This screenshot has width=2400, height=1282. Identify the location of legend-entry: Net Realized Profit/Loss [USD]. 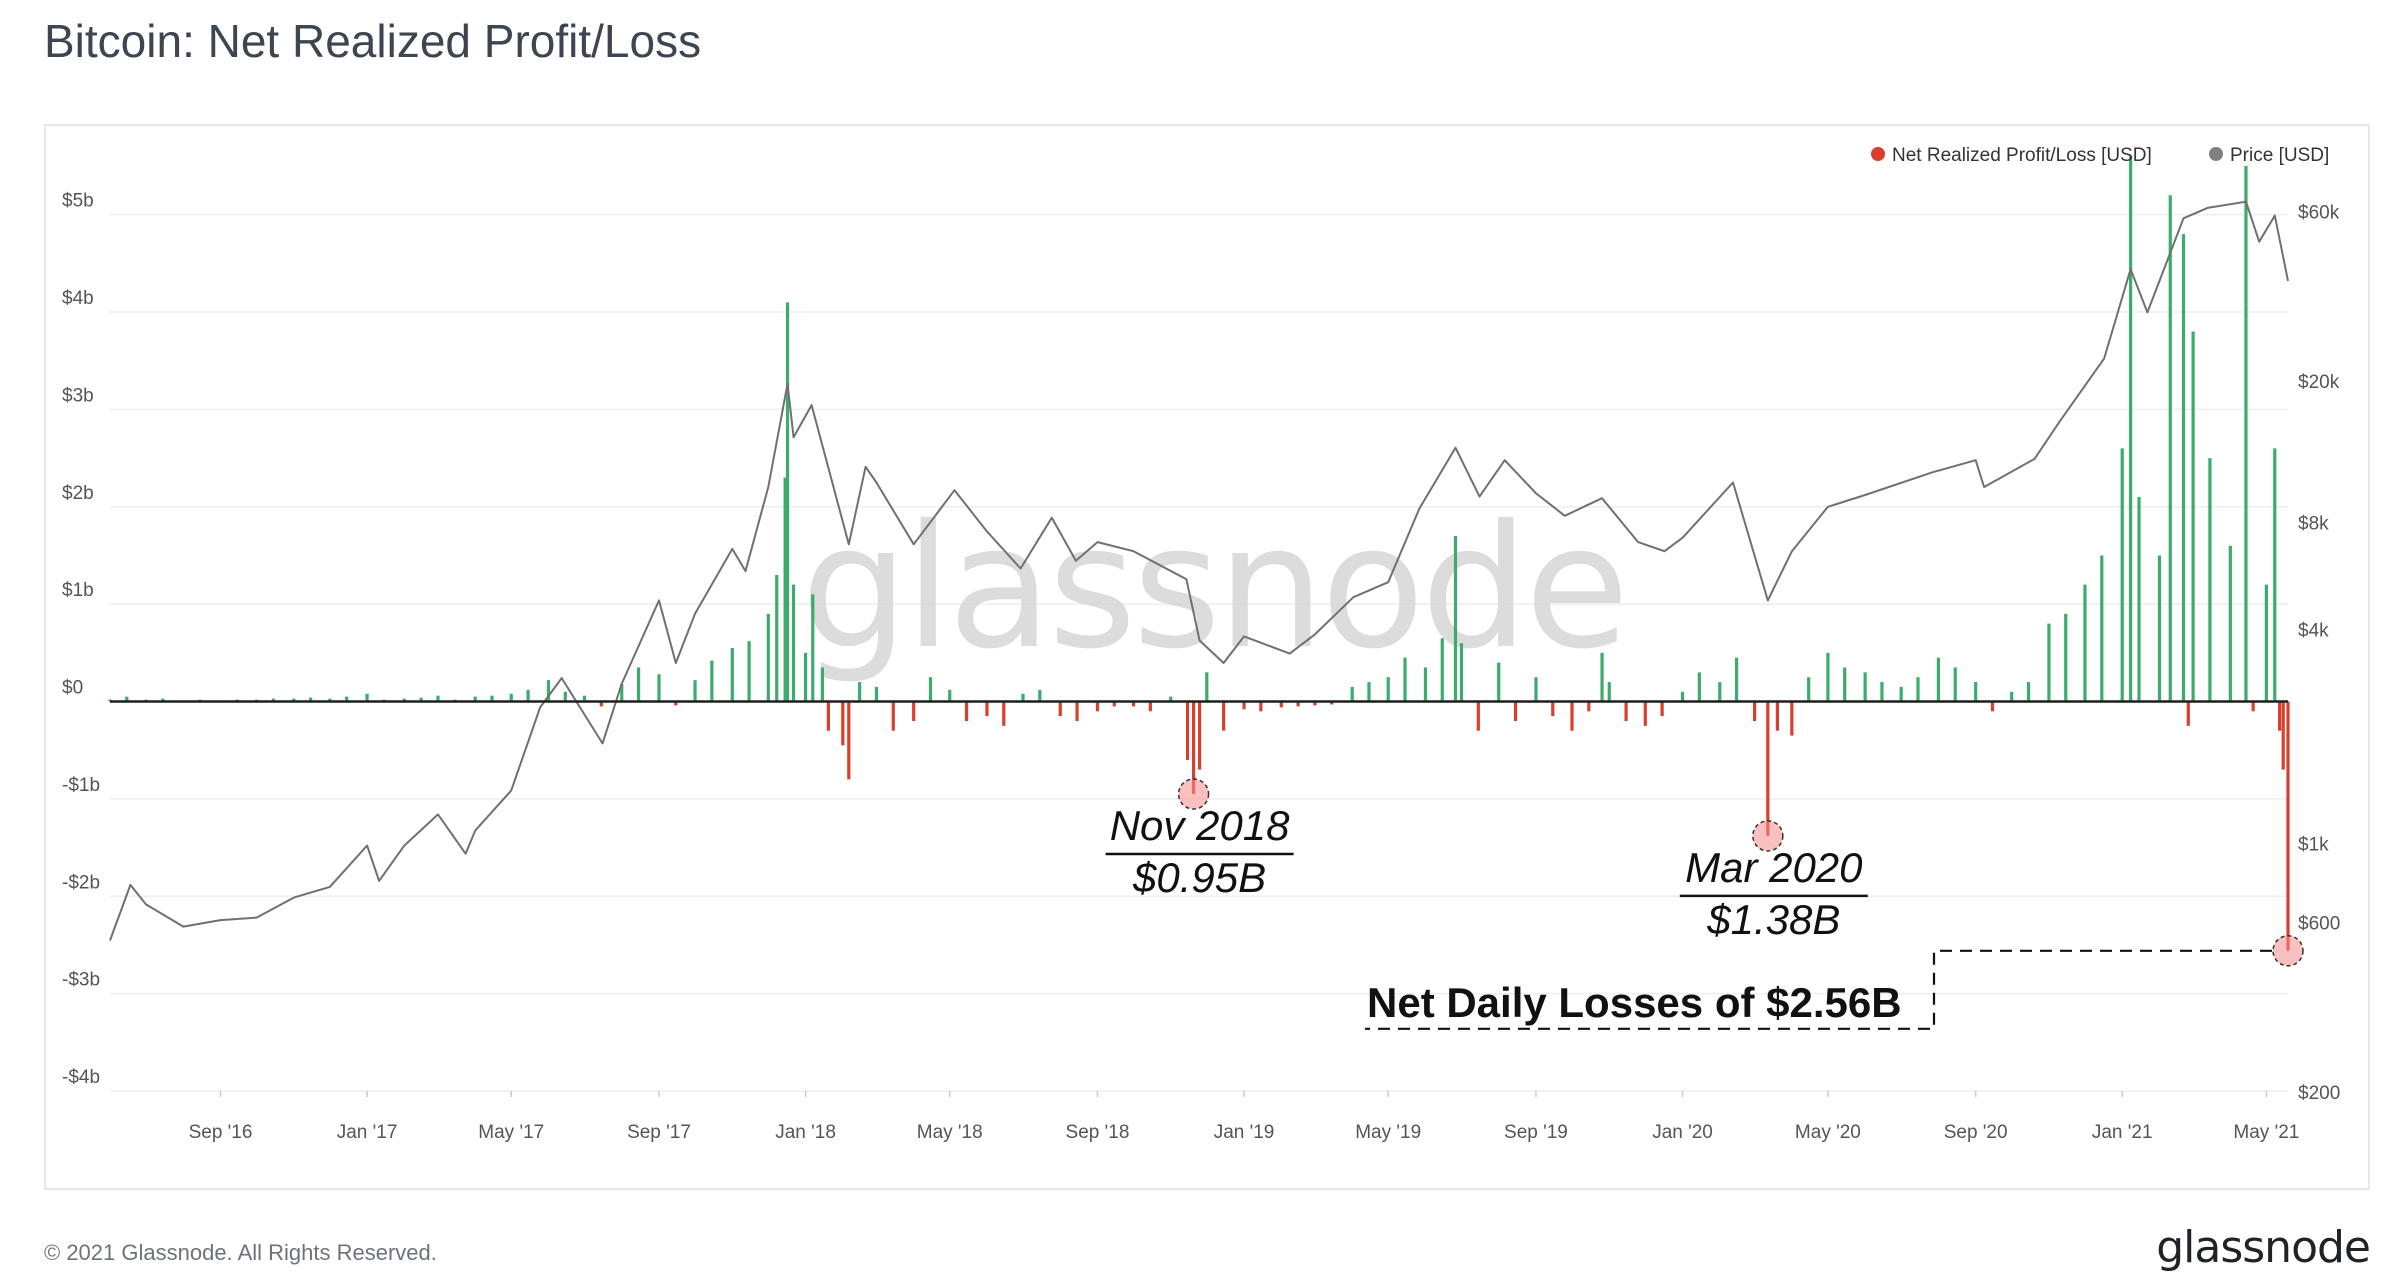
(2022, 155).